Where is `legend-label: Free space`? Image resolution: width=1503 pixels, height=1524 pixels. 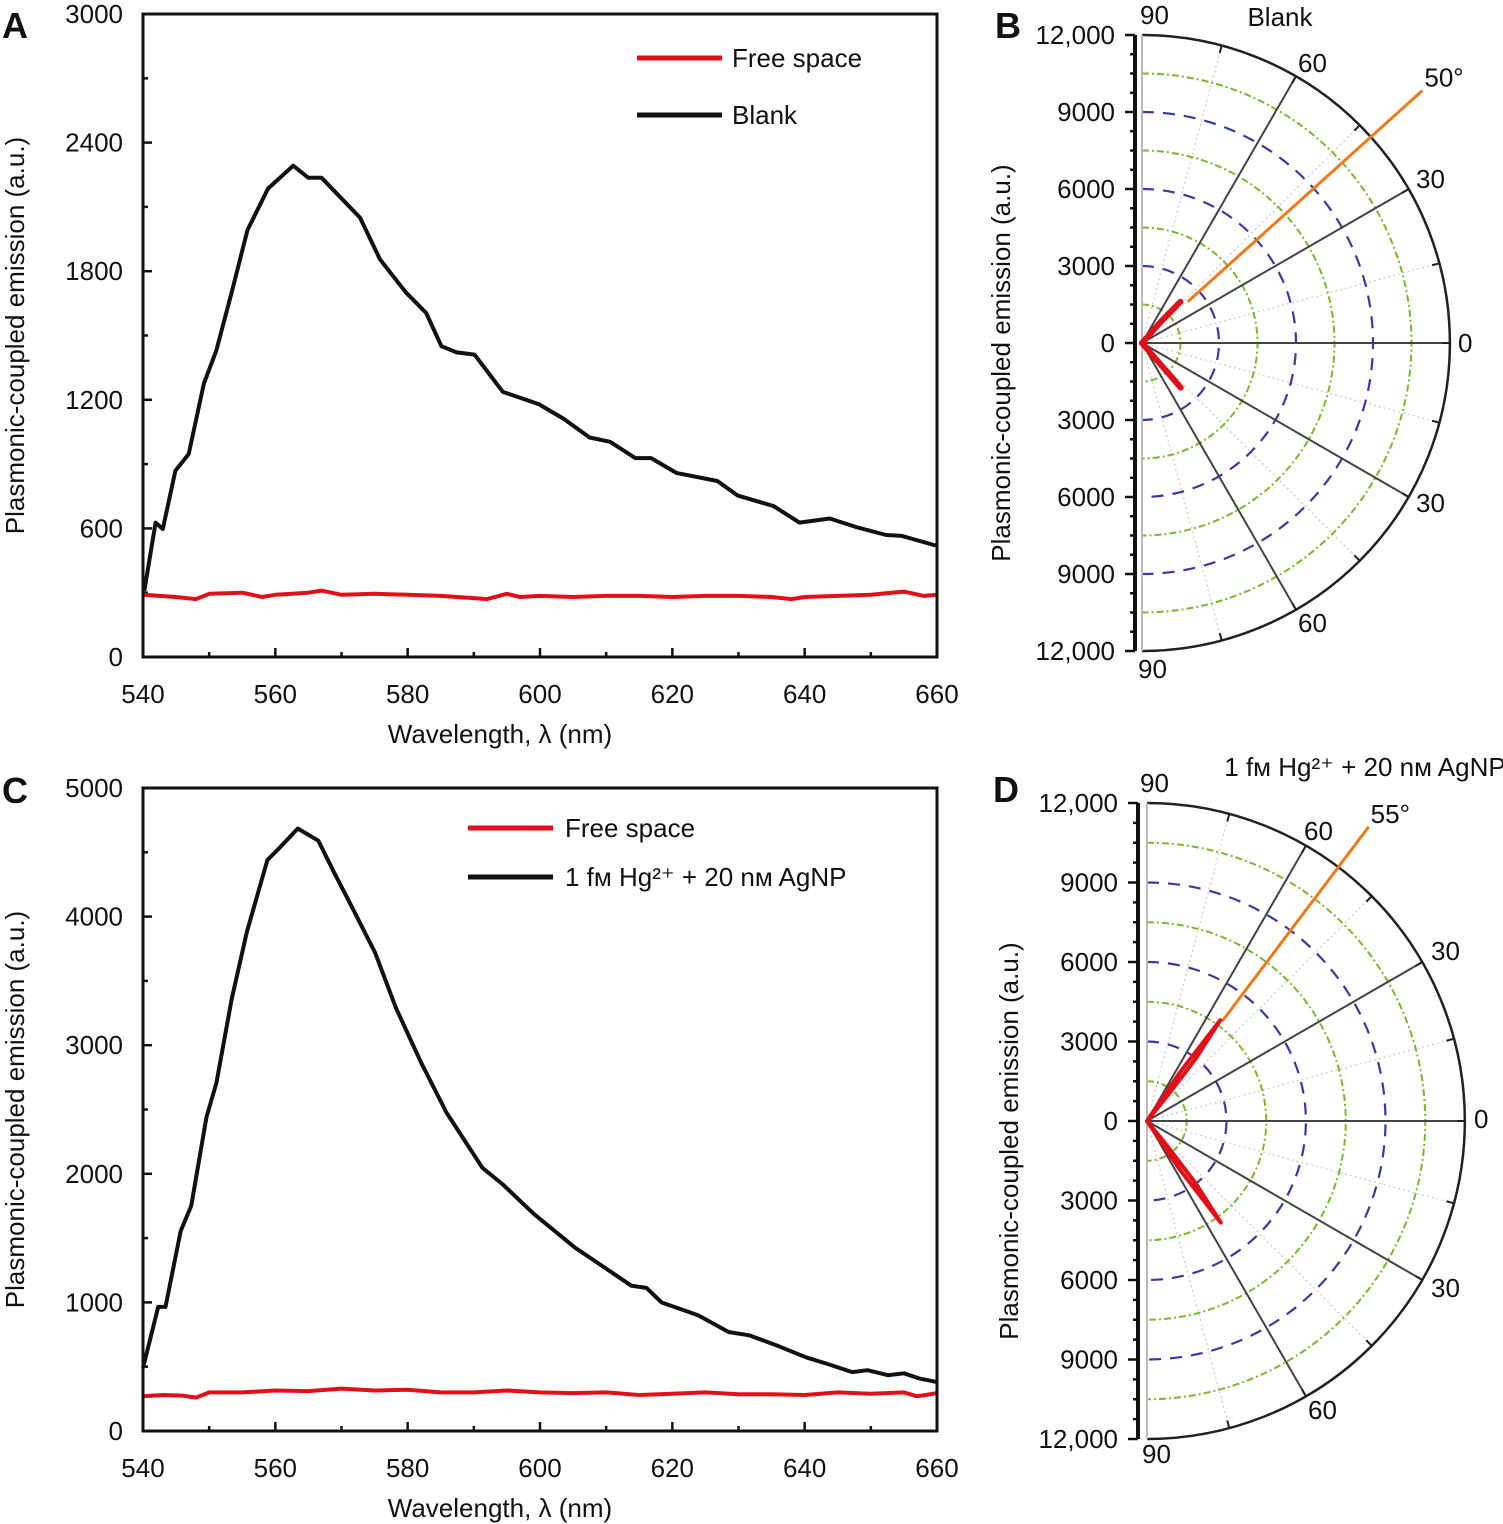 legend-label: Free space is located at coordinates (797, 58).